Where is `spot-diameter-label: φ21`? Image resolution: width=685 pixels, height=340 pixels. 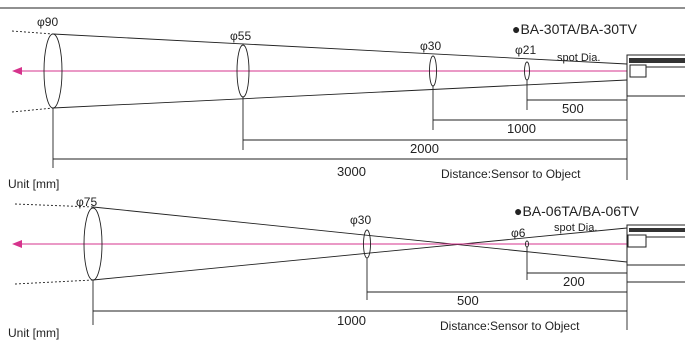
spot-diameter-label: φ21 is located at coordinates (525, 50).